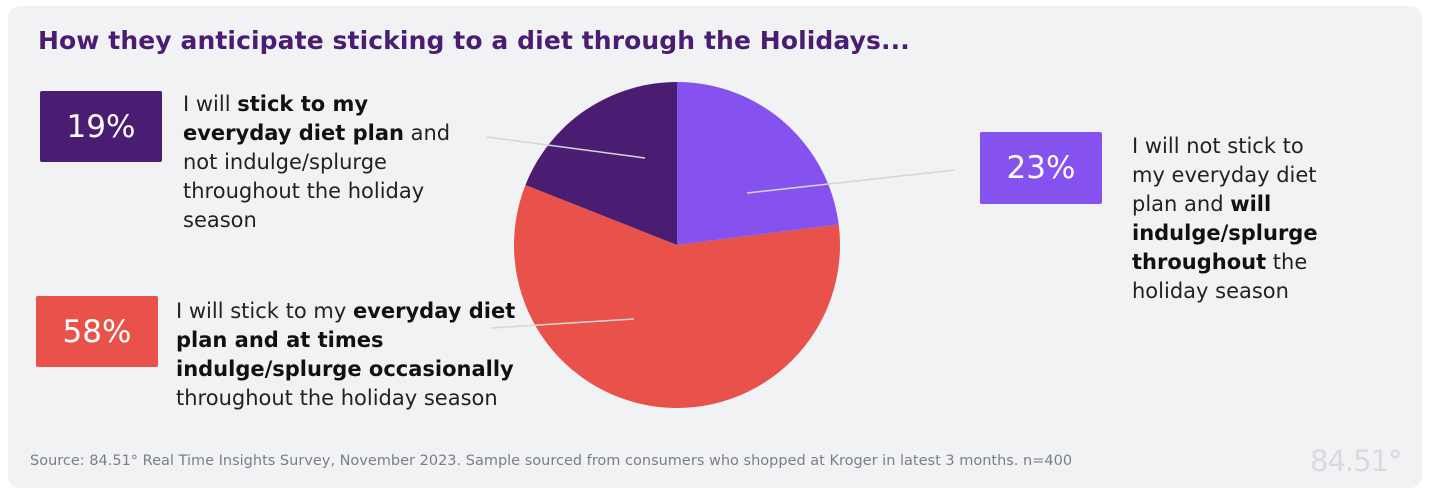 This screenshot has width=1430, height=497. I want to click on leader-line-not-stick, so click(851, 181).